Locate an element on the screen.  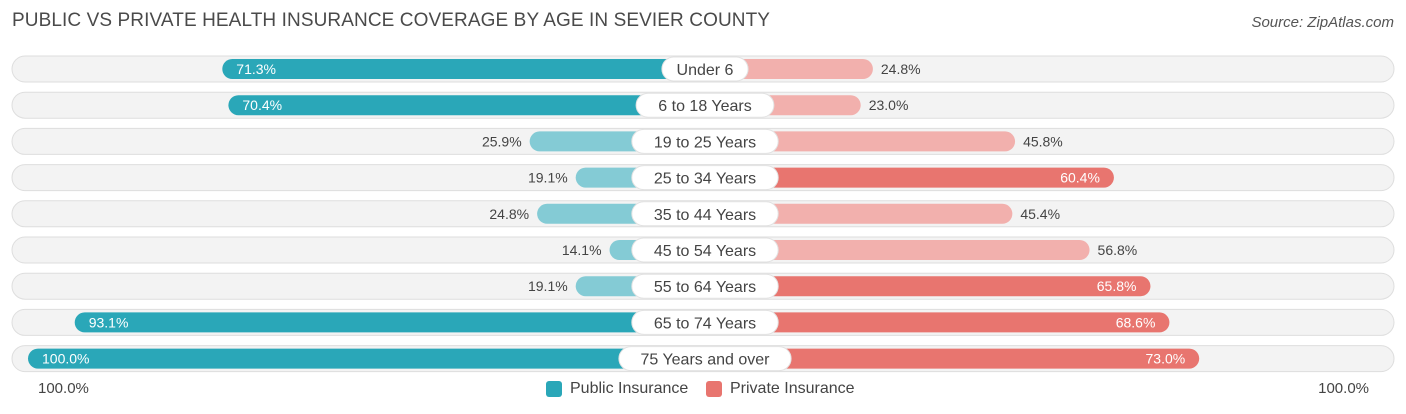
category-label: 45 to 54 Years is located at coordinates (705, 251).